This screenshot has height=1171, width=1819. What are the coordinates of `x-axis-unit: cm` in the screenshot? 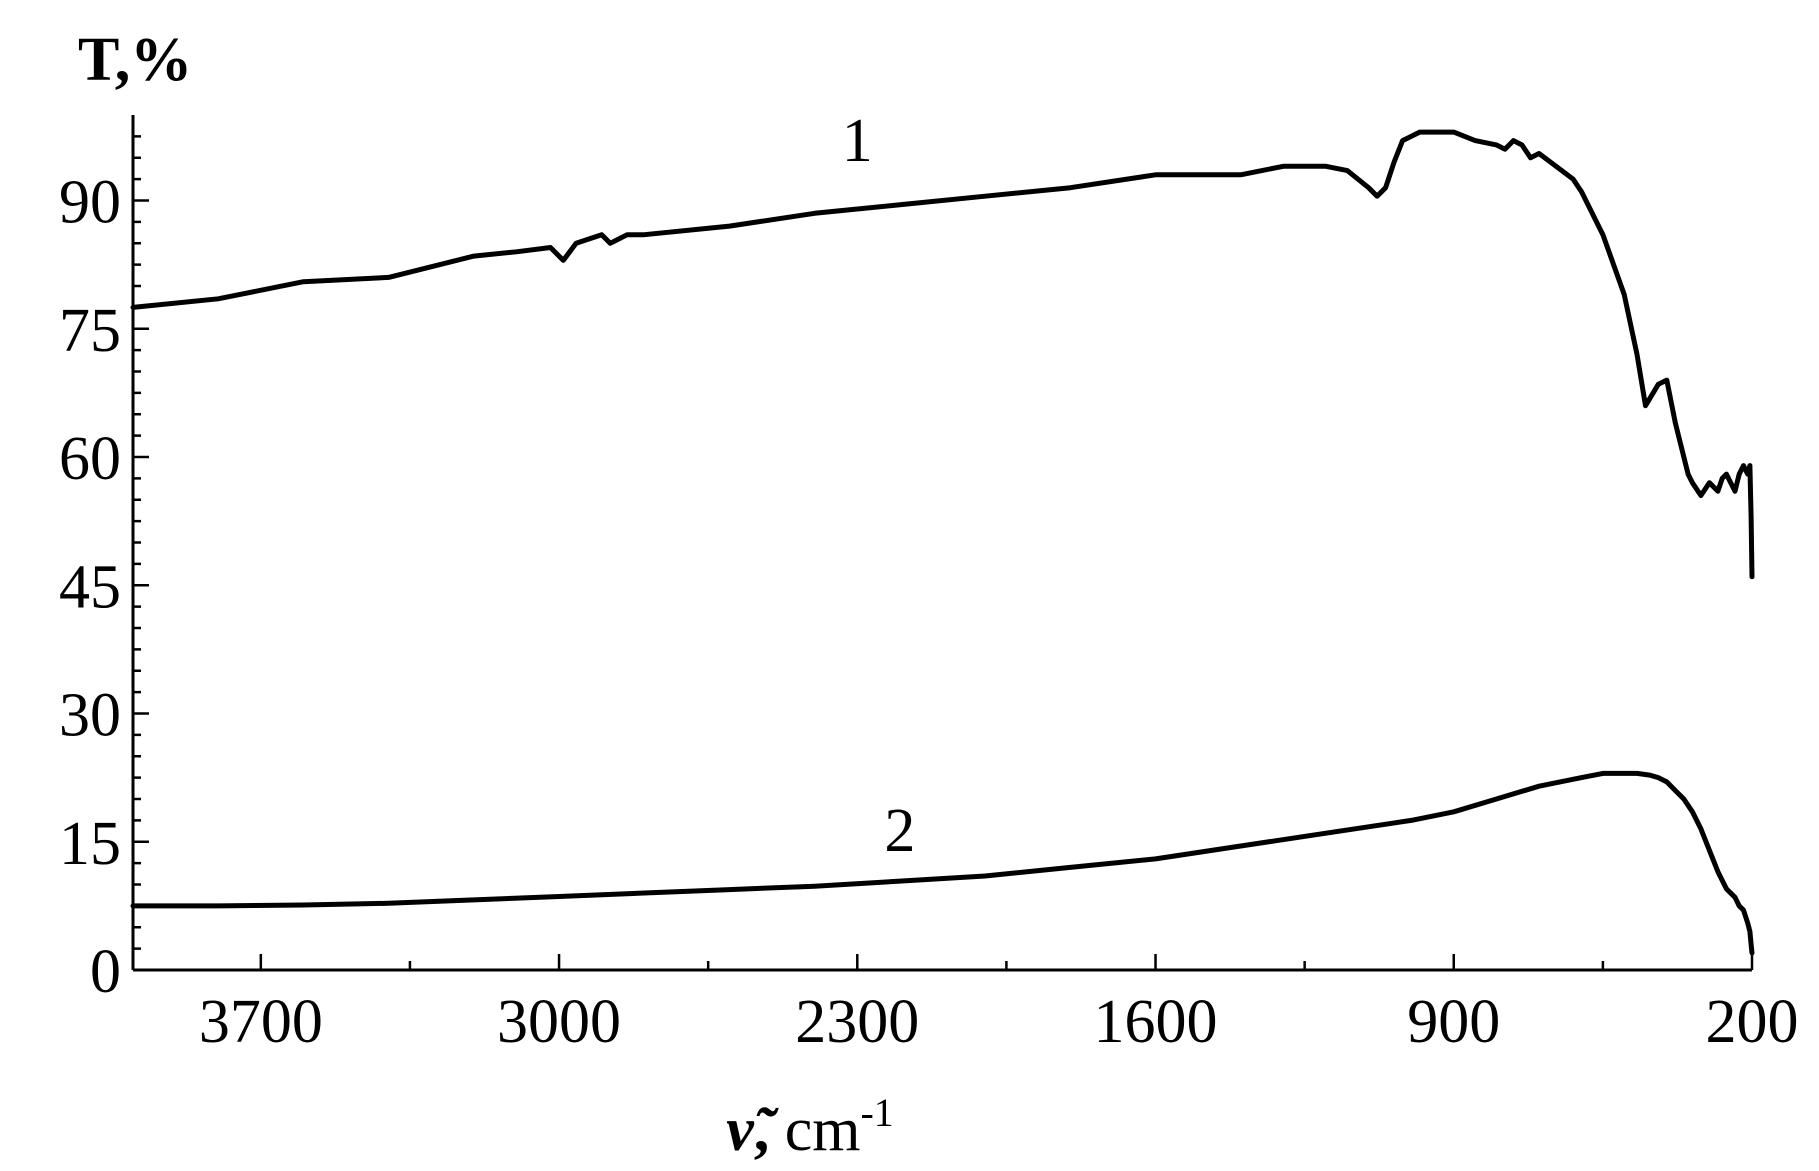 It's located at (814, 1130).